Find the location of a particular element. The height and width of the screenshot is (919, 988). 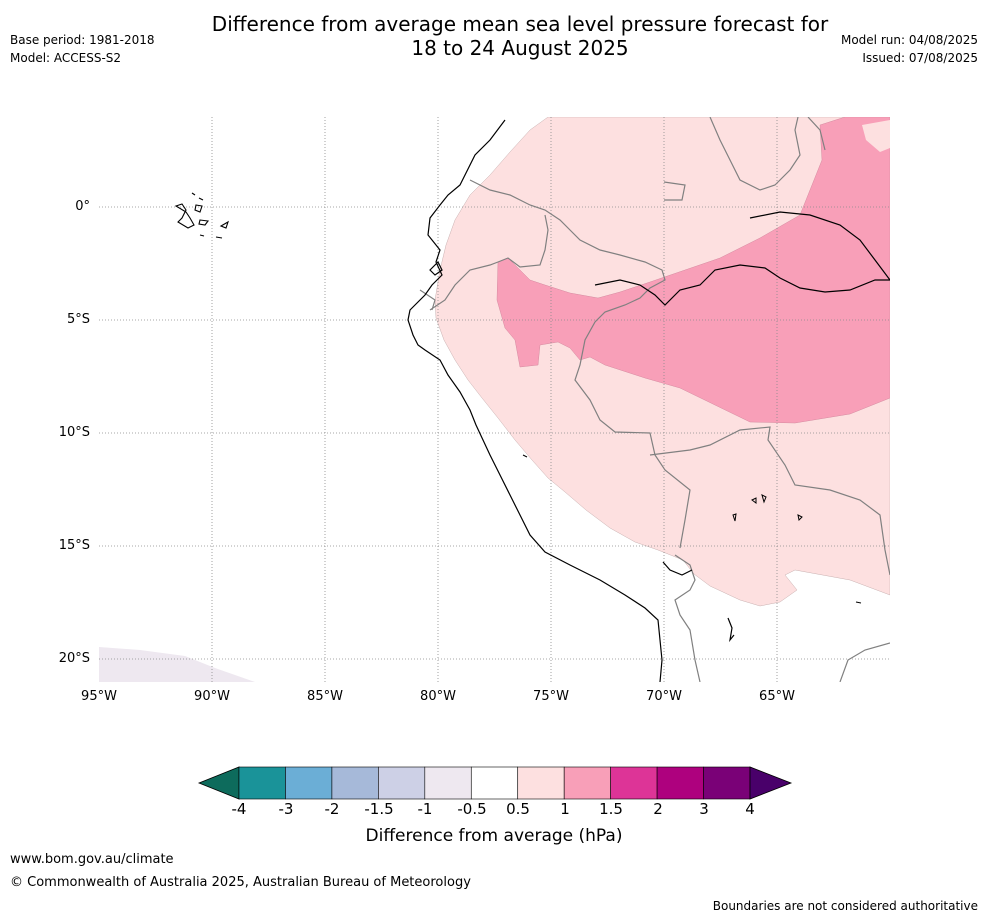

lat-label-15s: 15°S is located at coordinates (74, 545).